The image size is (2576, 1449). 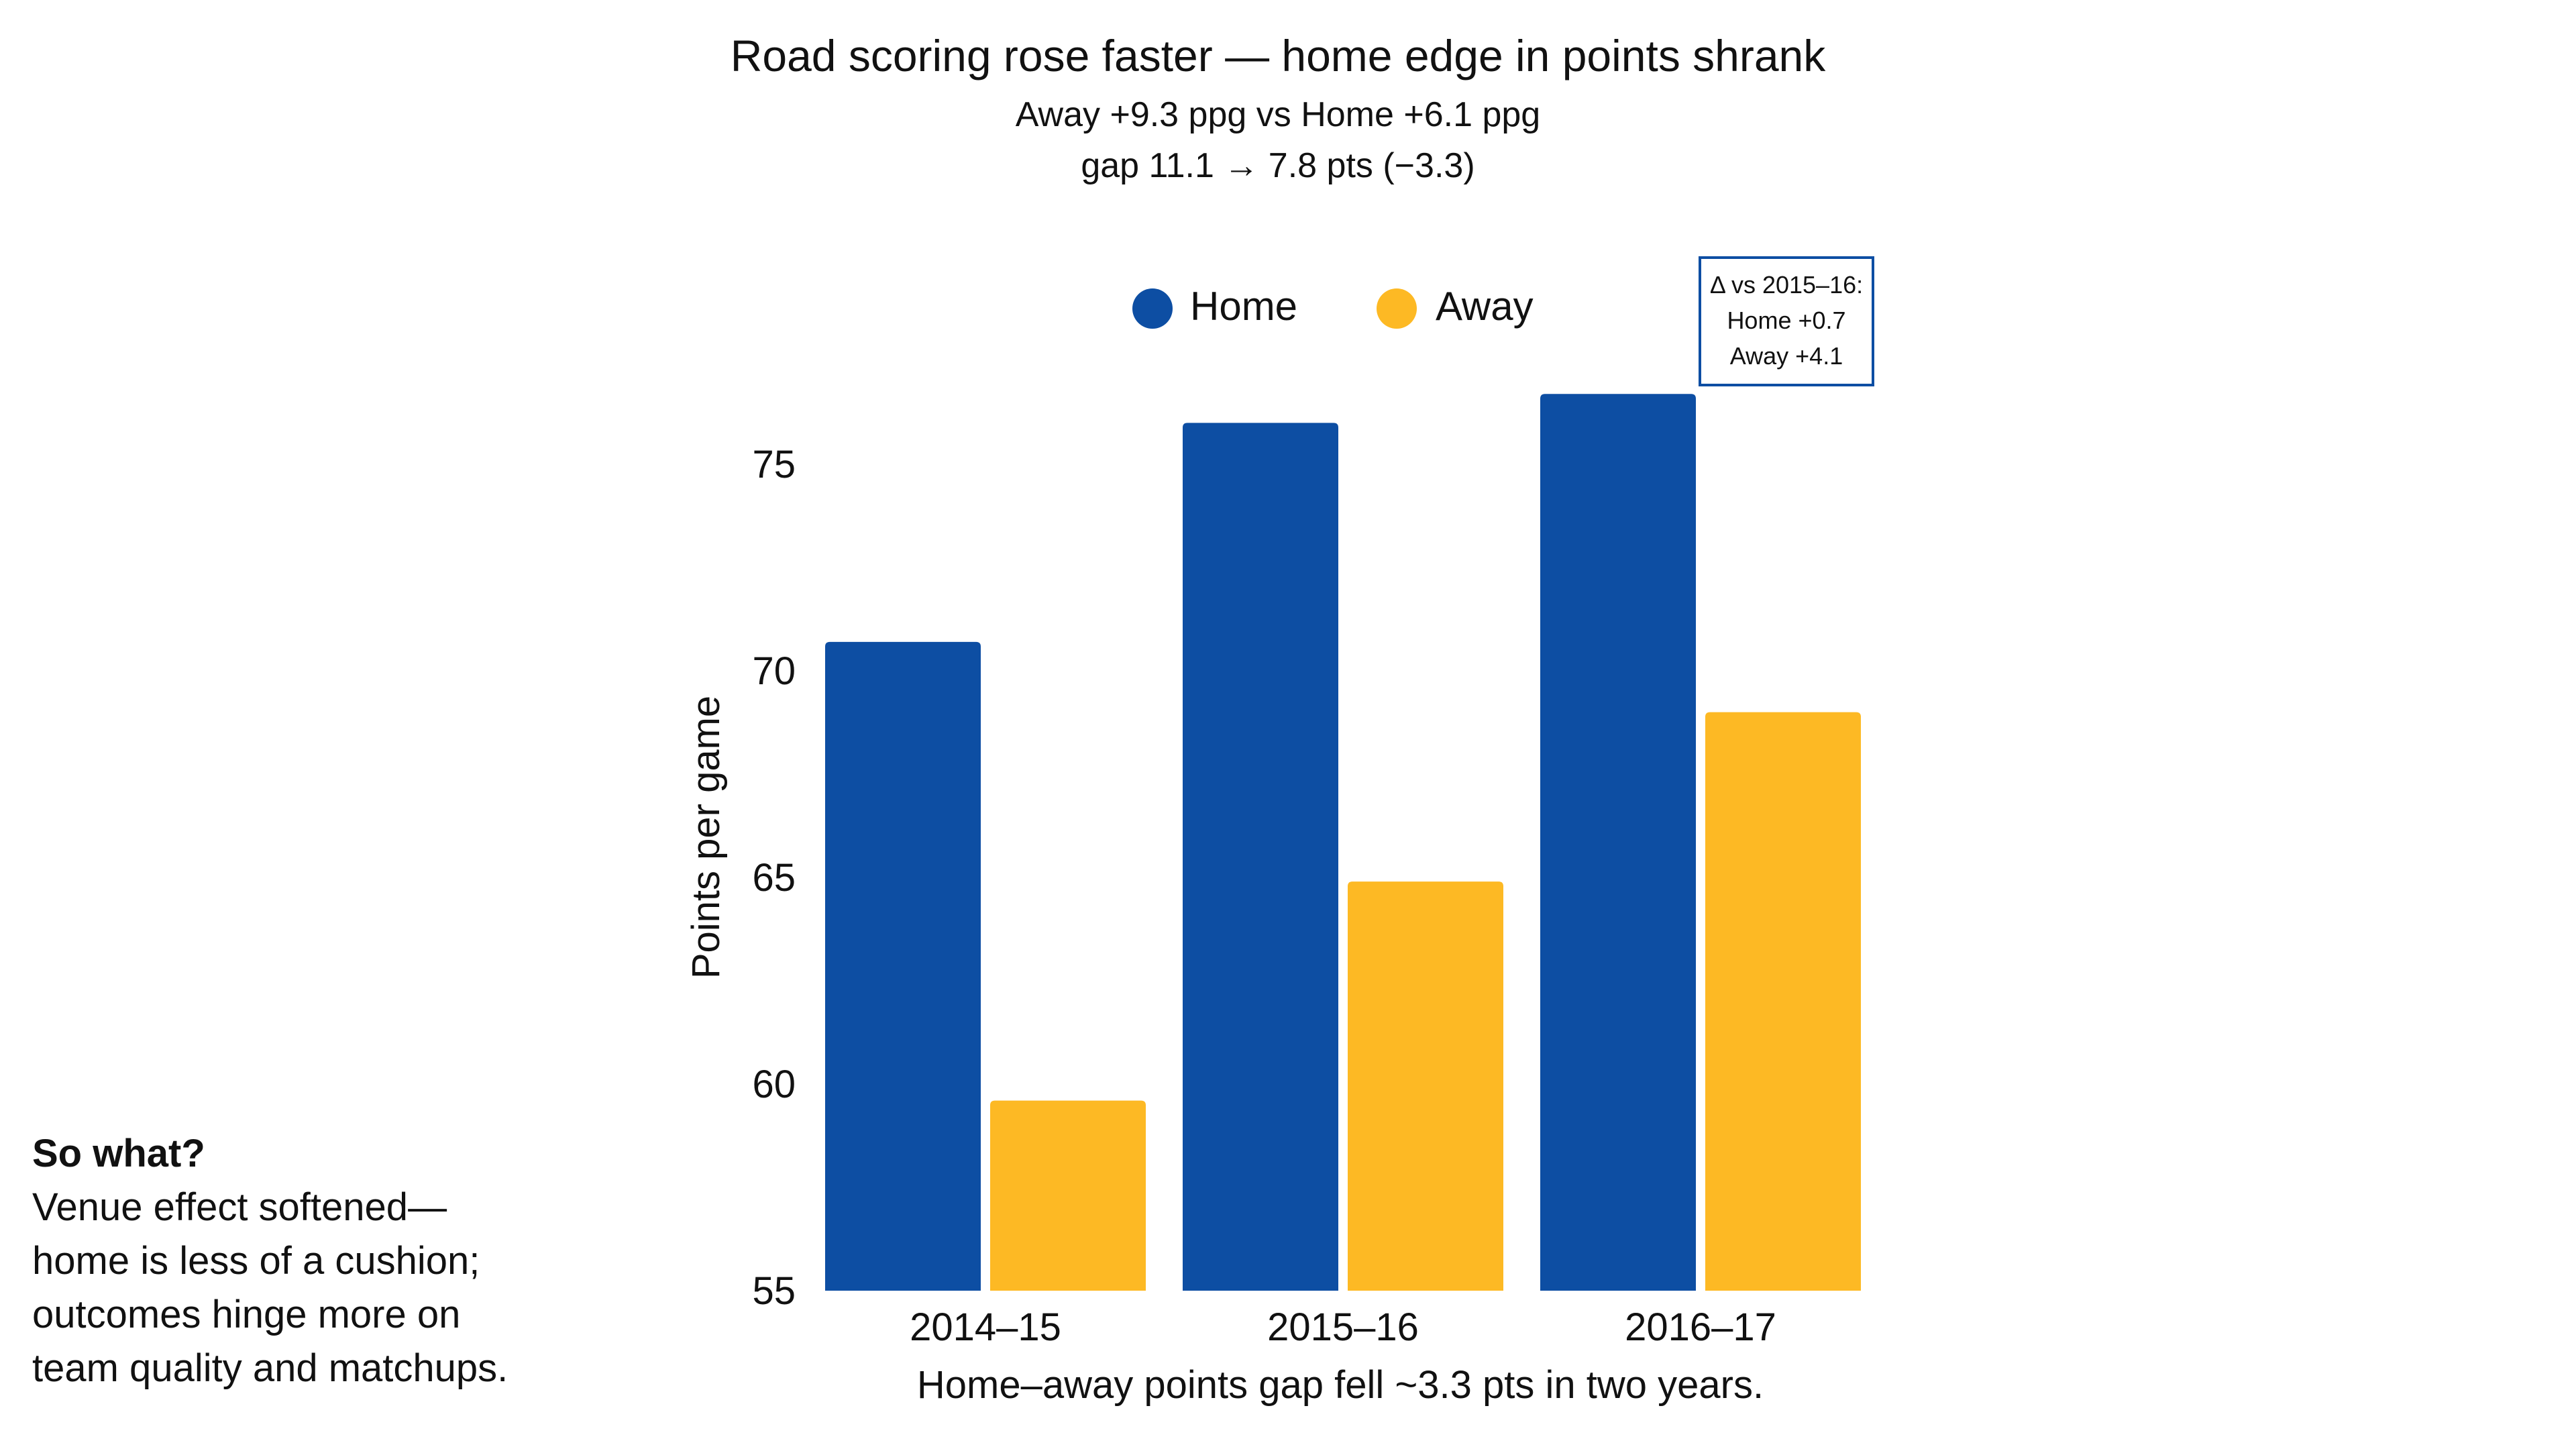 I want to click on delta-annotation: Δ vs 2015–16: Home +0.7 Away +4.1, so click(x=1786, y=321).